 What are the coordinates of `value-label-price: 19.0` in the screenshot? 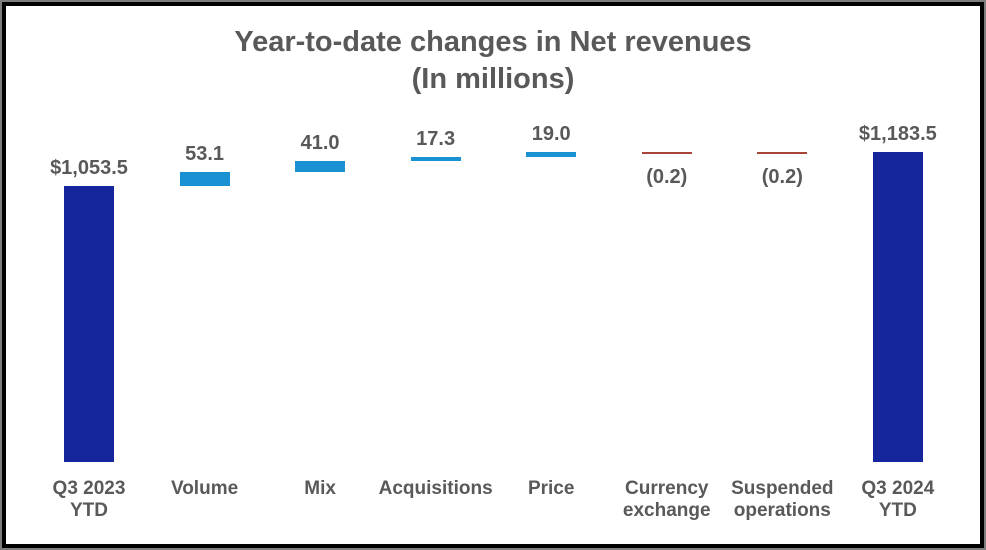 It's located at (551, 133).